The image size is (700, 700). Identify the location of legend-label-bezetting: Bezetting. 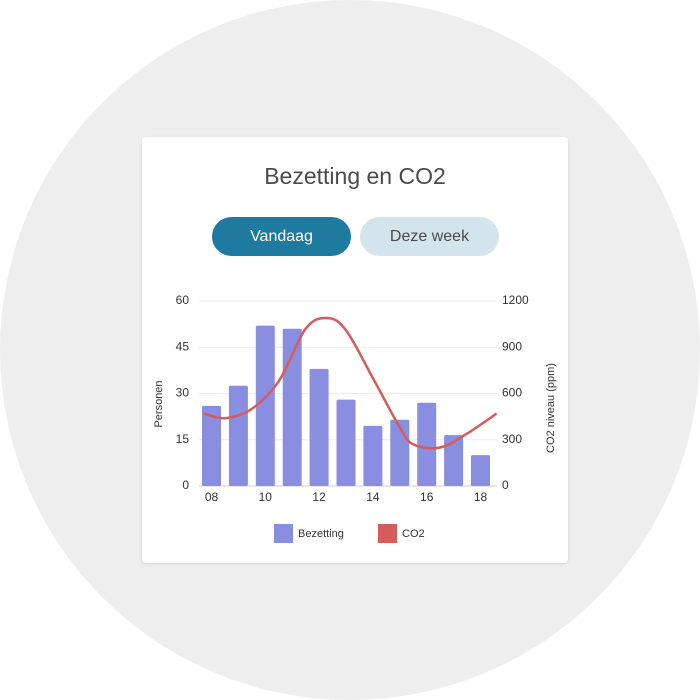
(321, 534).